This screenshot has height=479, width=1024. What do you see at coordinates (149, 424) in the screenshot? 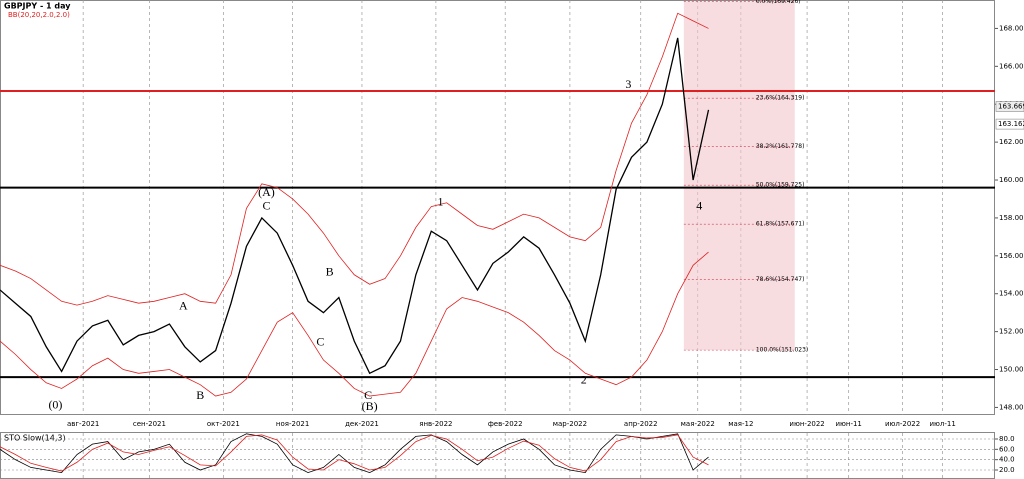
I see `x-tick-label: сен-2021` at bounding box center [149, 424].